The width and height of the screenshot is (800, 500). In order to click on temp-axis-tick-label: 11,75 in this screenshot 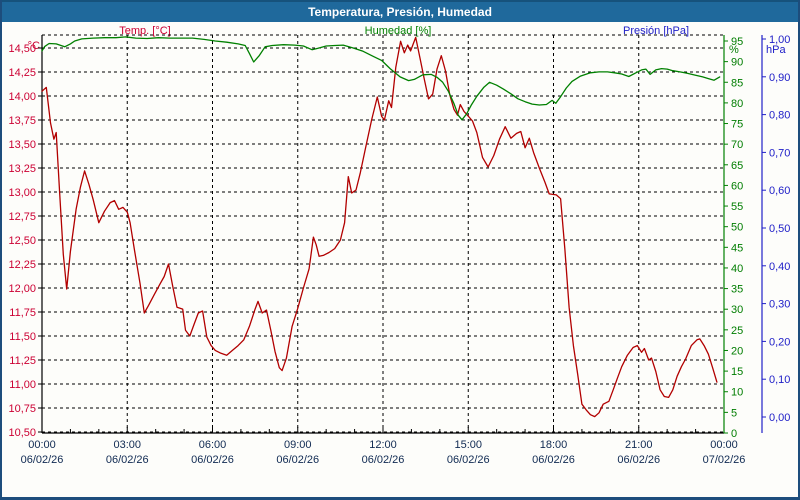, I will do `click(22, 313)`.